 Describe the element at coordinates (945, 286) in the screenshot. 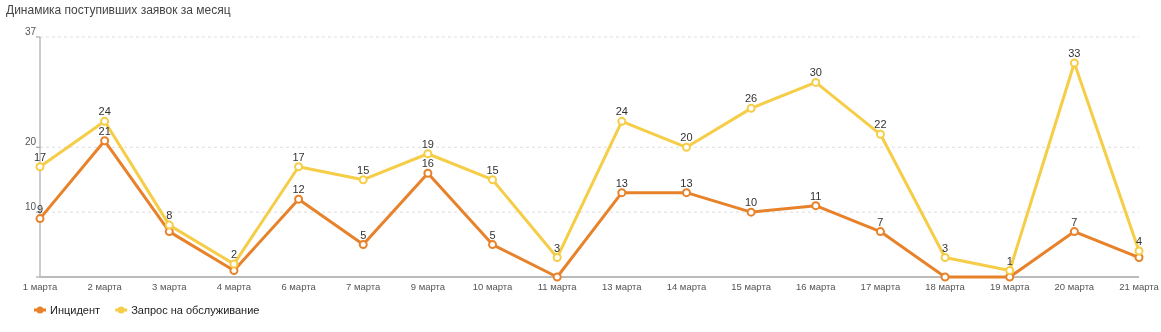

I see `x-tick-label: 18 марта` at that location.